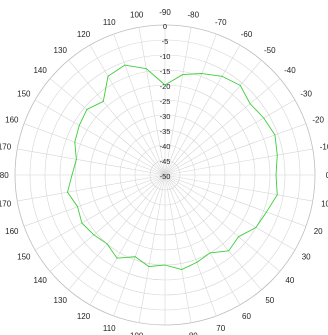  What do you see at coordinates (270, 50) in the screenshot?
I see `angle-tick-label: -50` at bounding box center [270, 50].